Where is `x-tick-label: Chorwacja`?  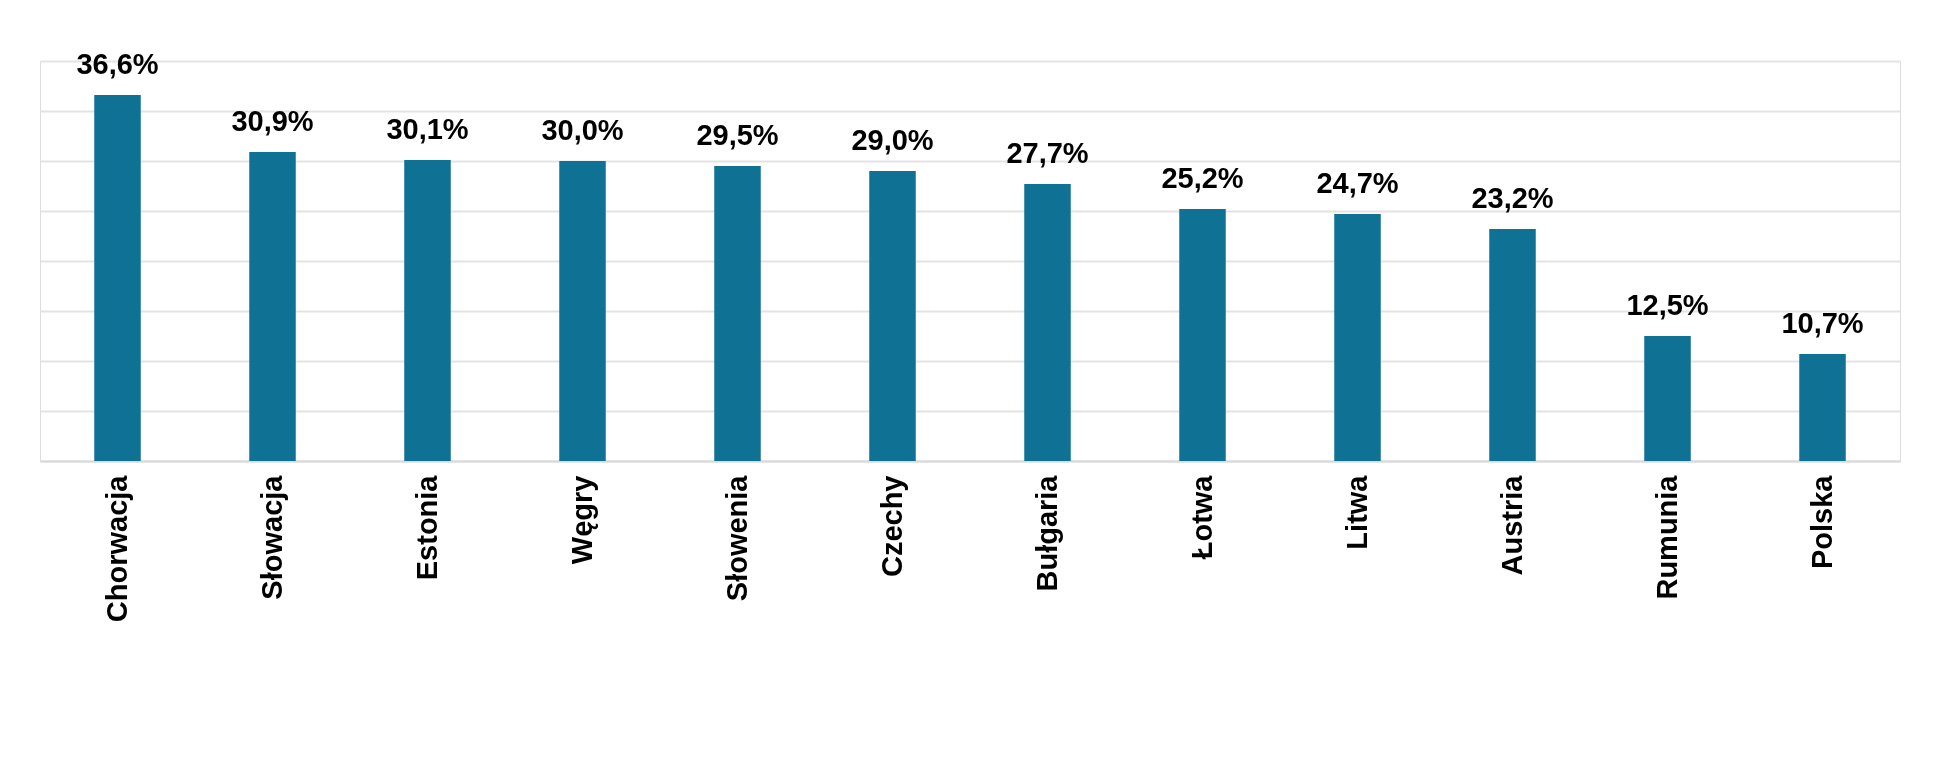
x-tick-label: Chorwacja is located at coordinates (116, 548).